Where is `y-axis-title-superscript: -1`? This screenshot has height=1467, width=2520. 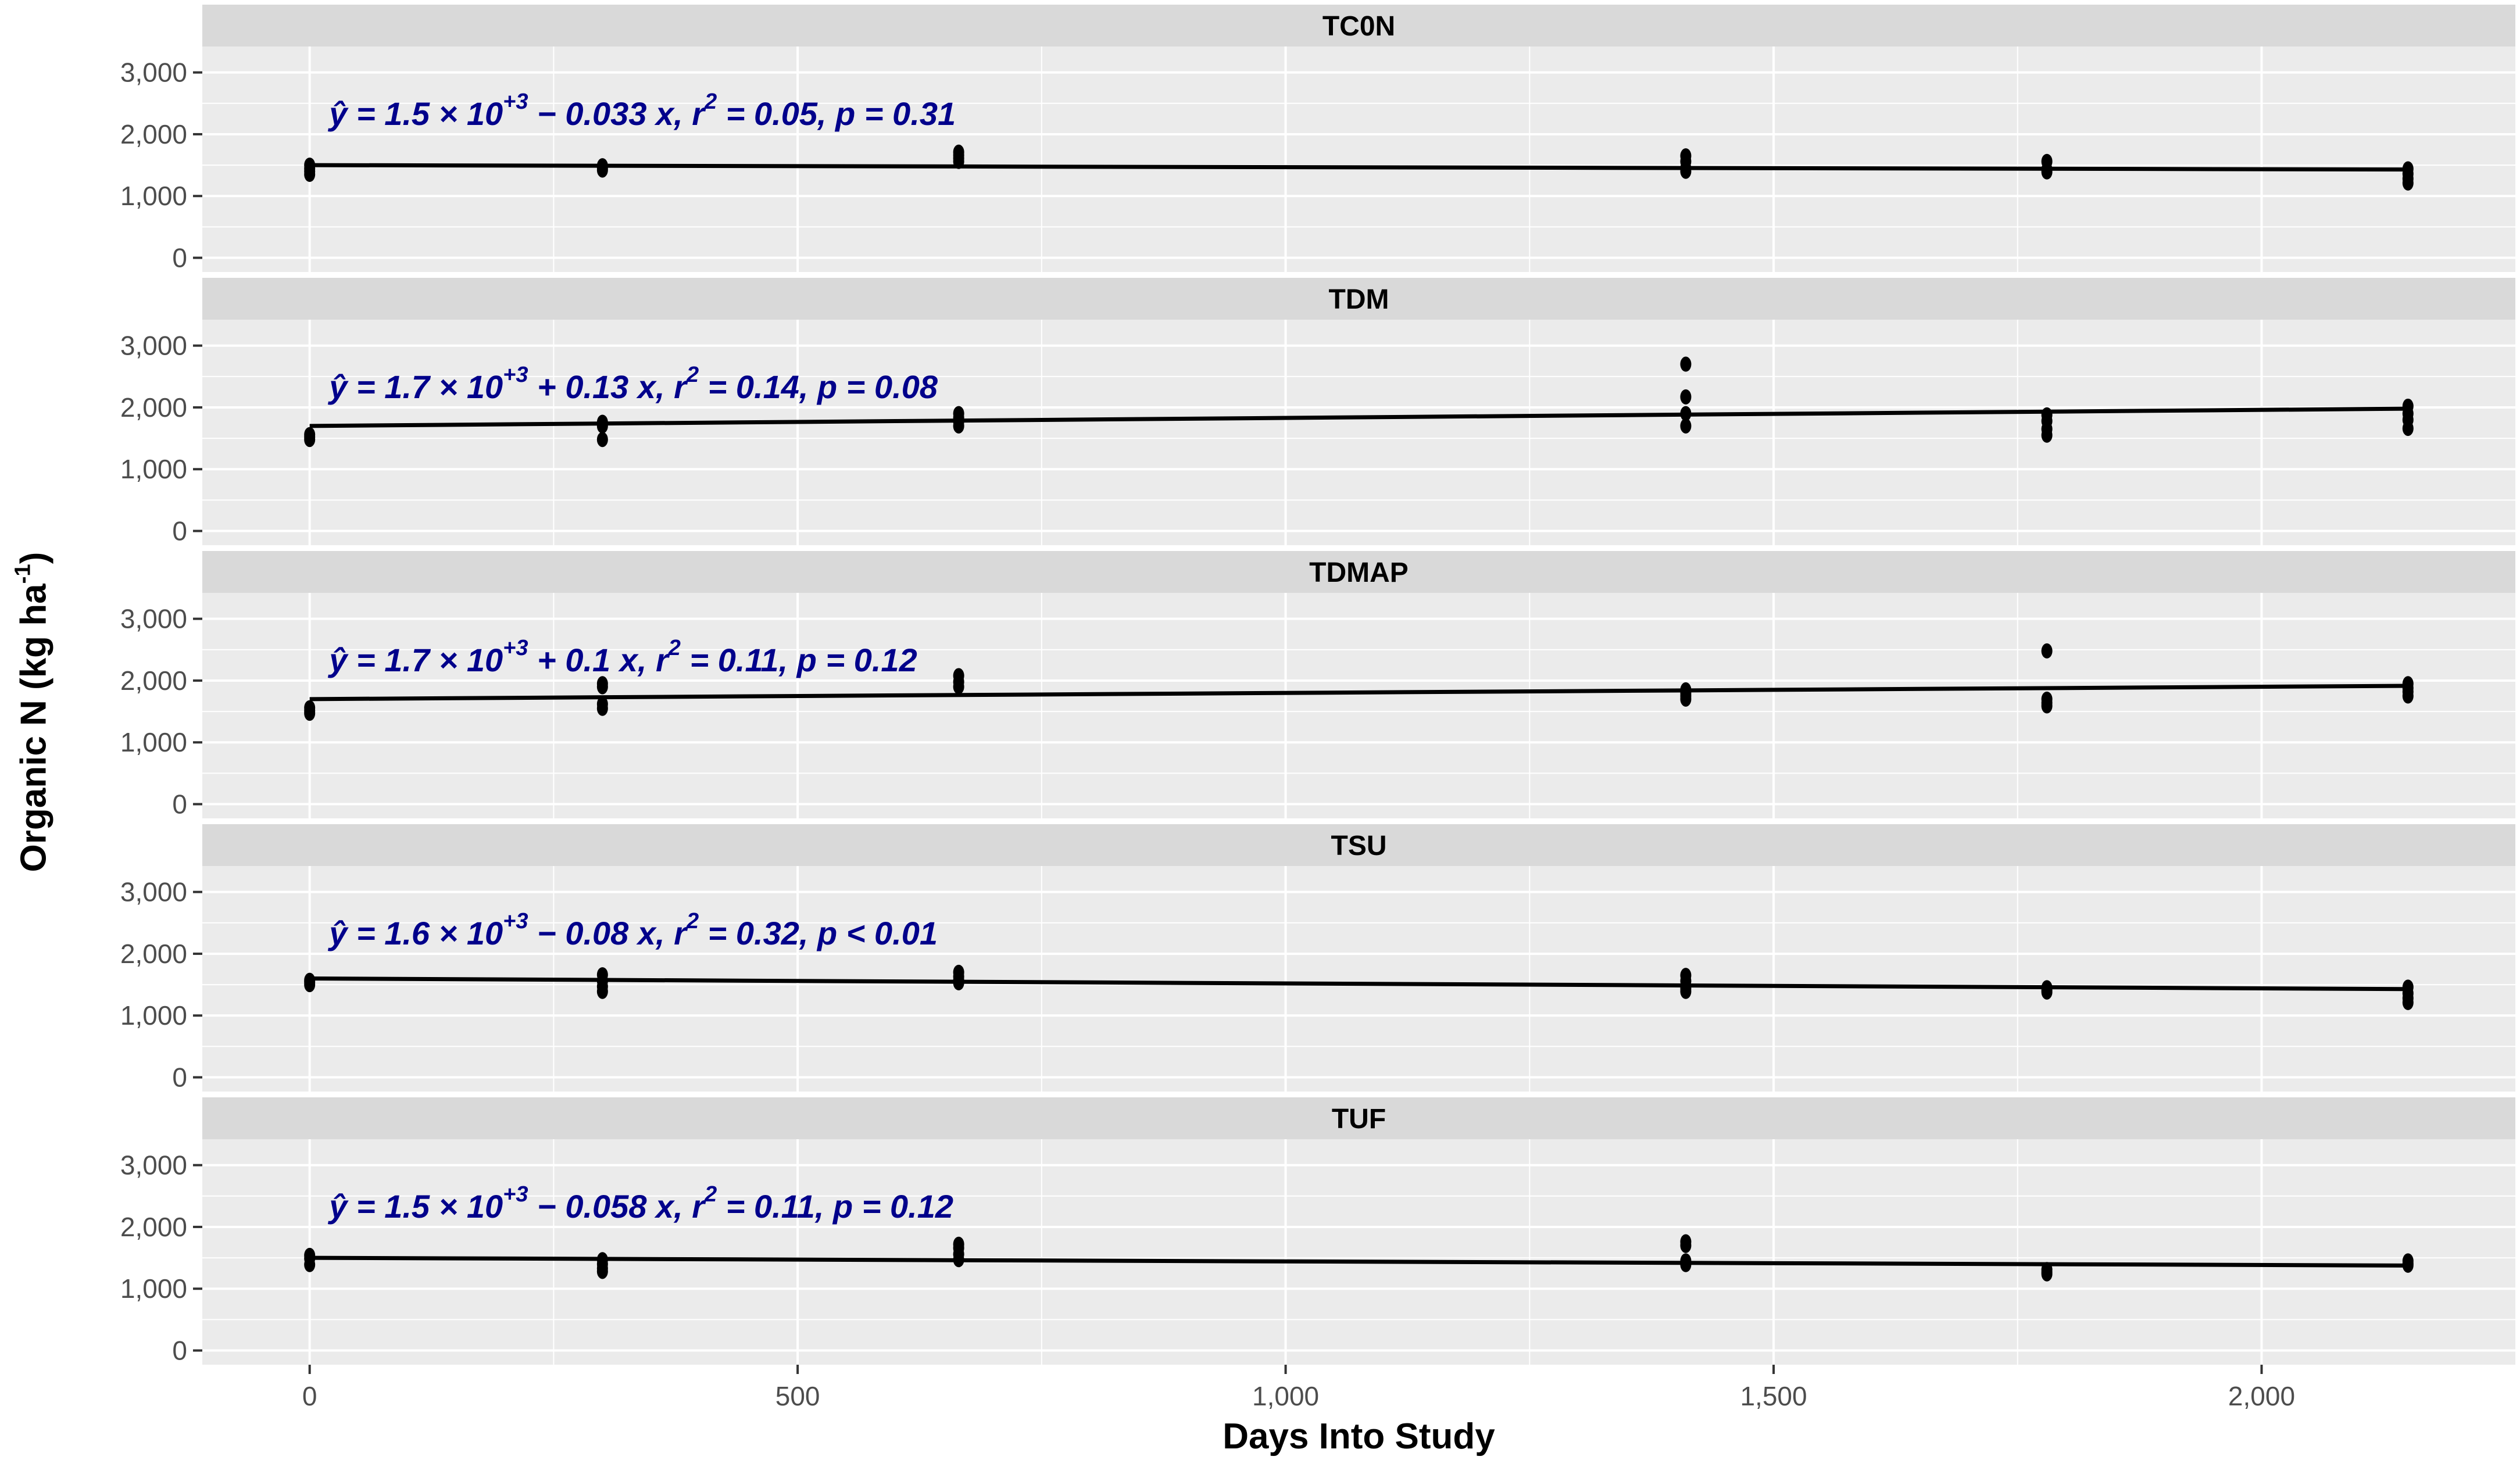
y-axis-title-superscript: -1 is located at coordinates (23, 574).